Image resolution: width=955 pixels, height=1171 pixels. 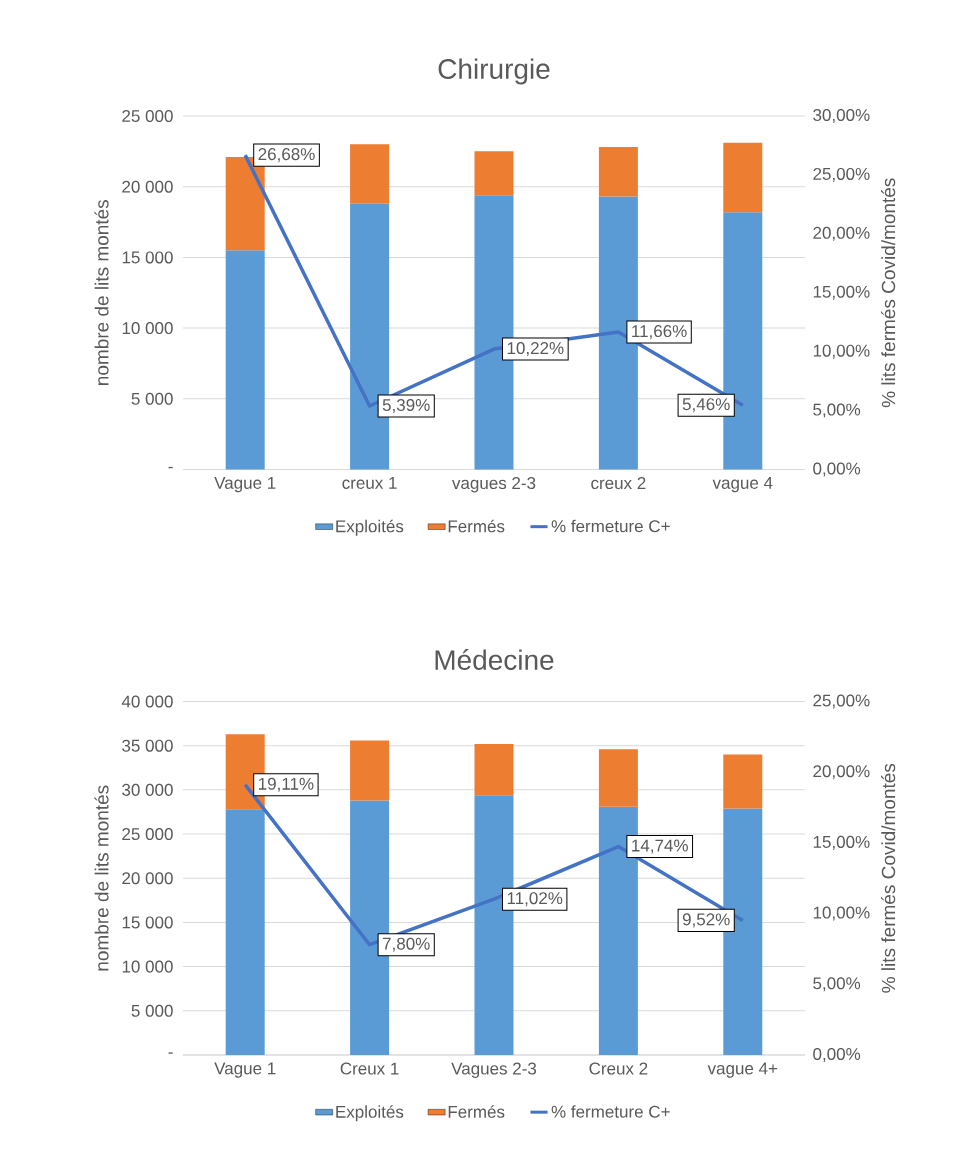 What do you see at coordinates (147, 745) in the screenshot?
I see `y-tick-label: 35 000` at bounding box center [147, 745].